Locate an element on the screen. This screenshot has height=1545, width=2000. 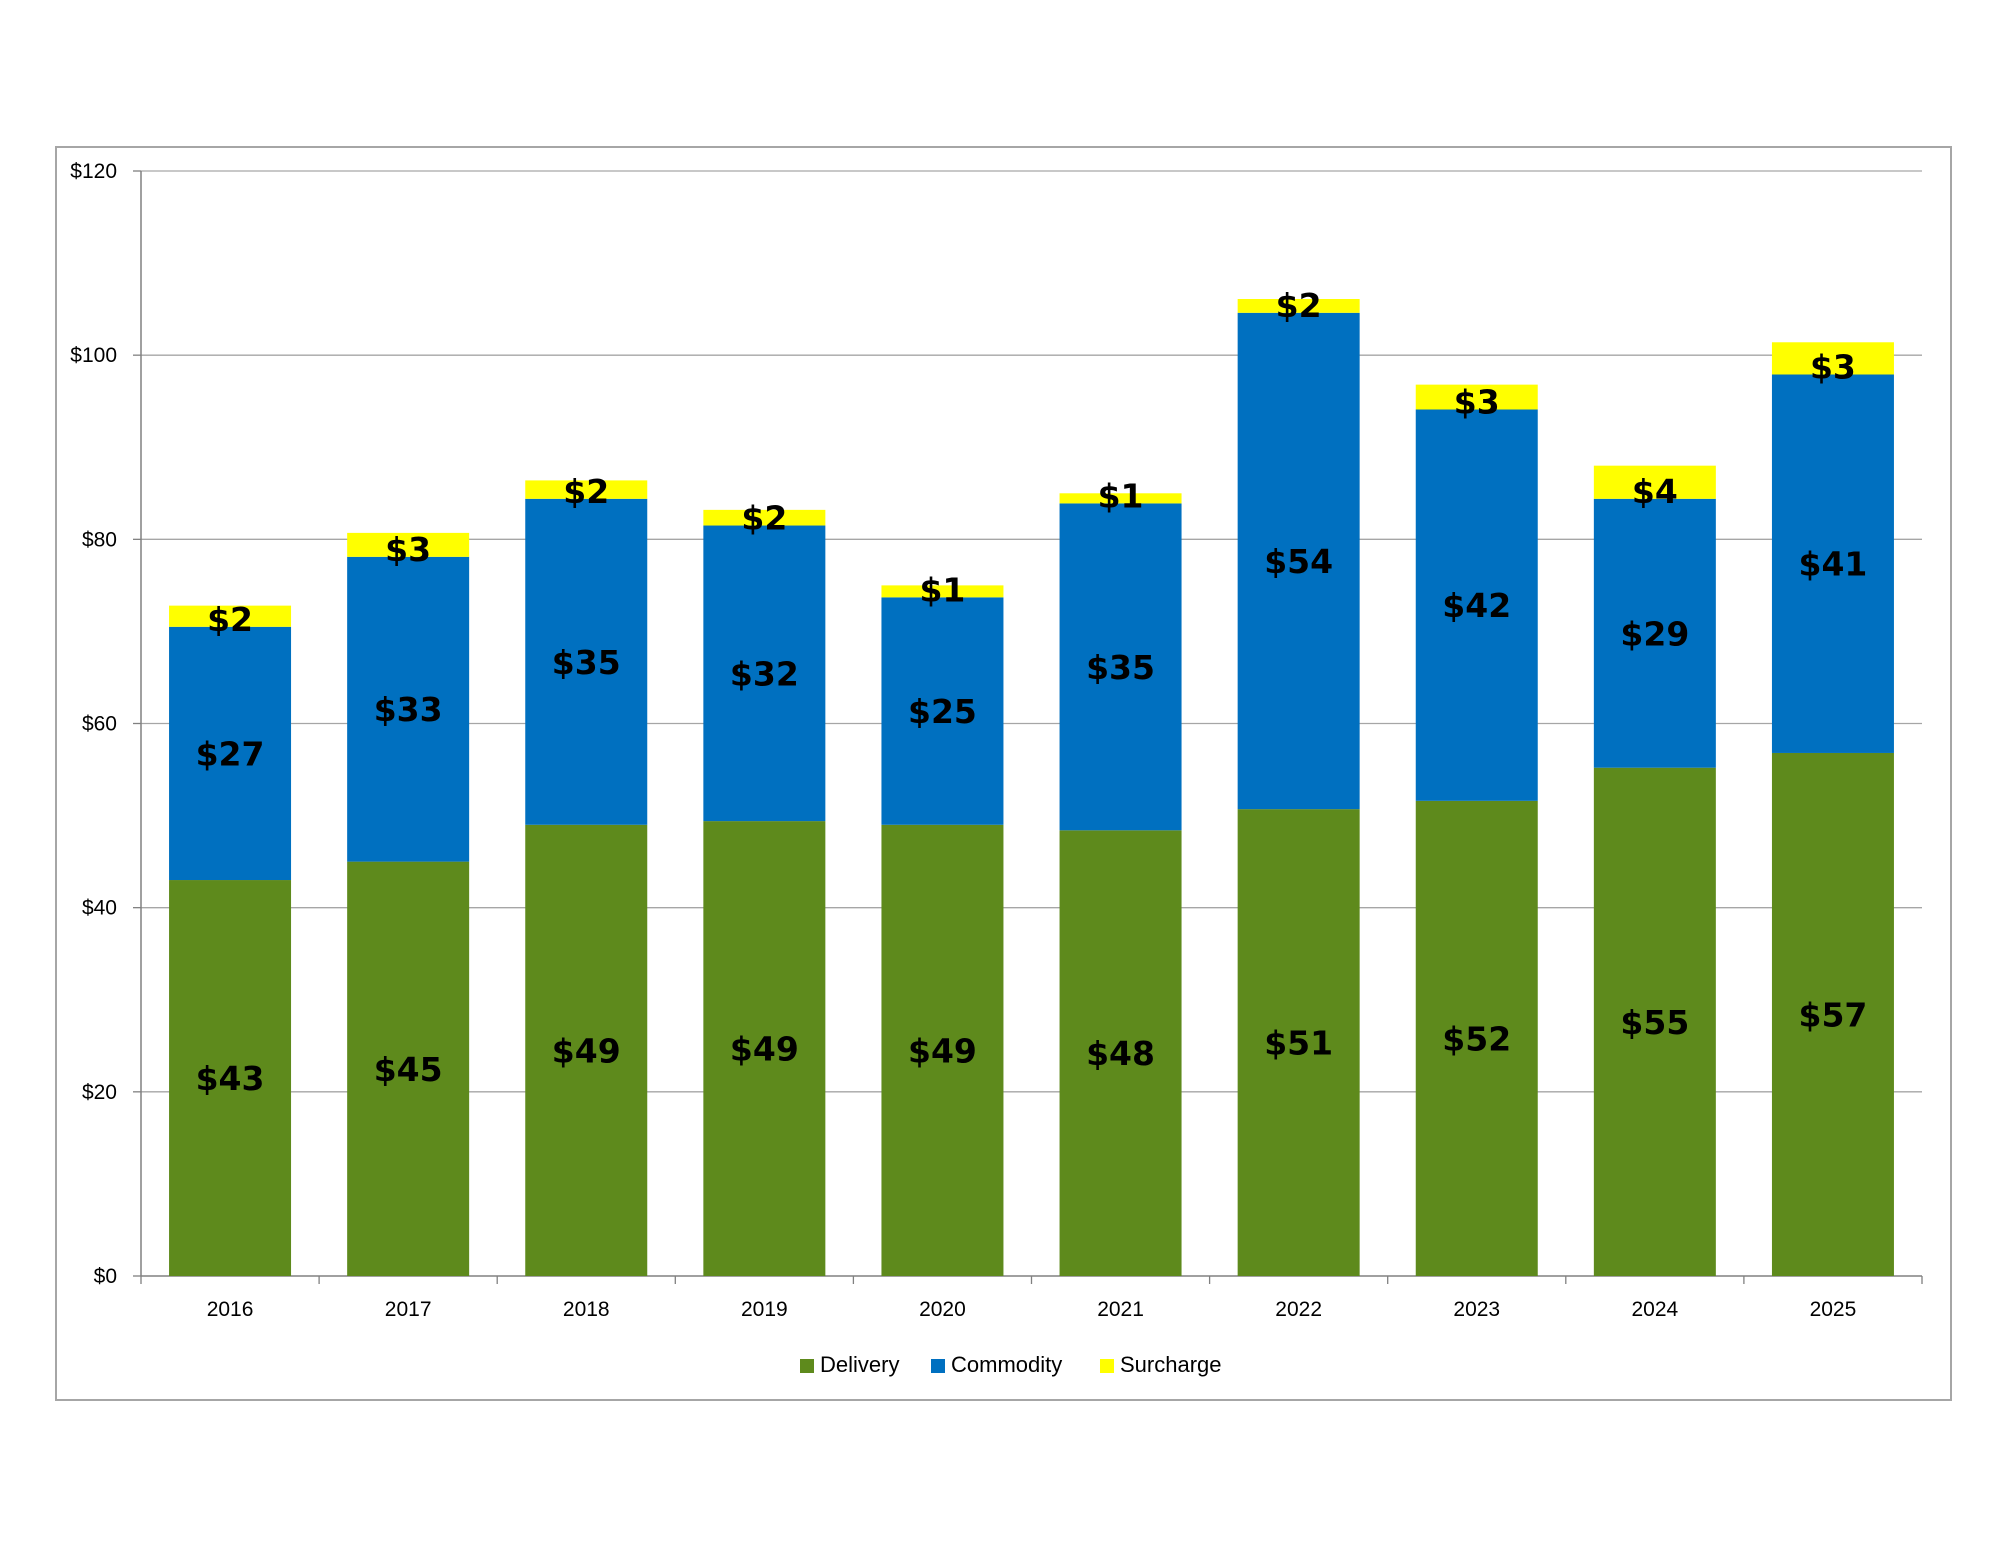
data-label-delivery-2025: $57 is located at coordinates (1833, 1014).